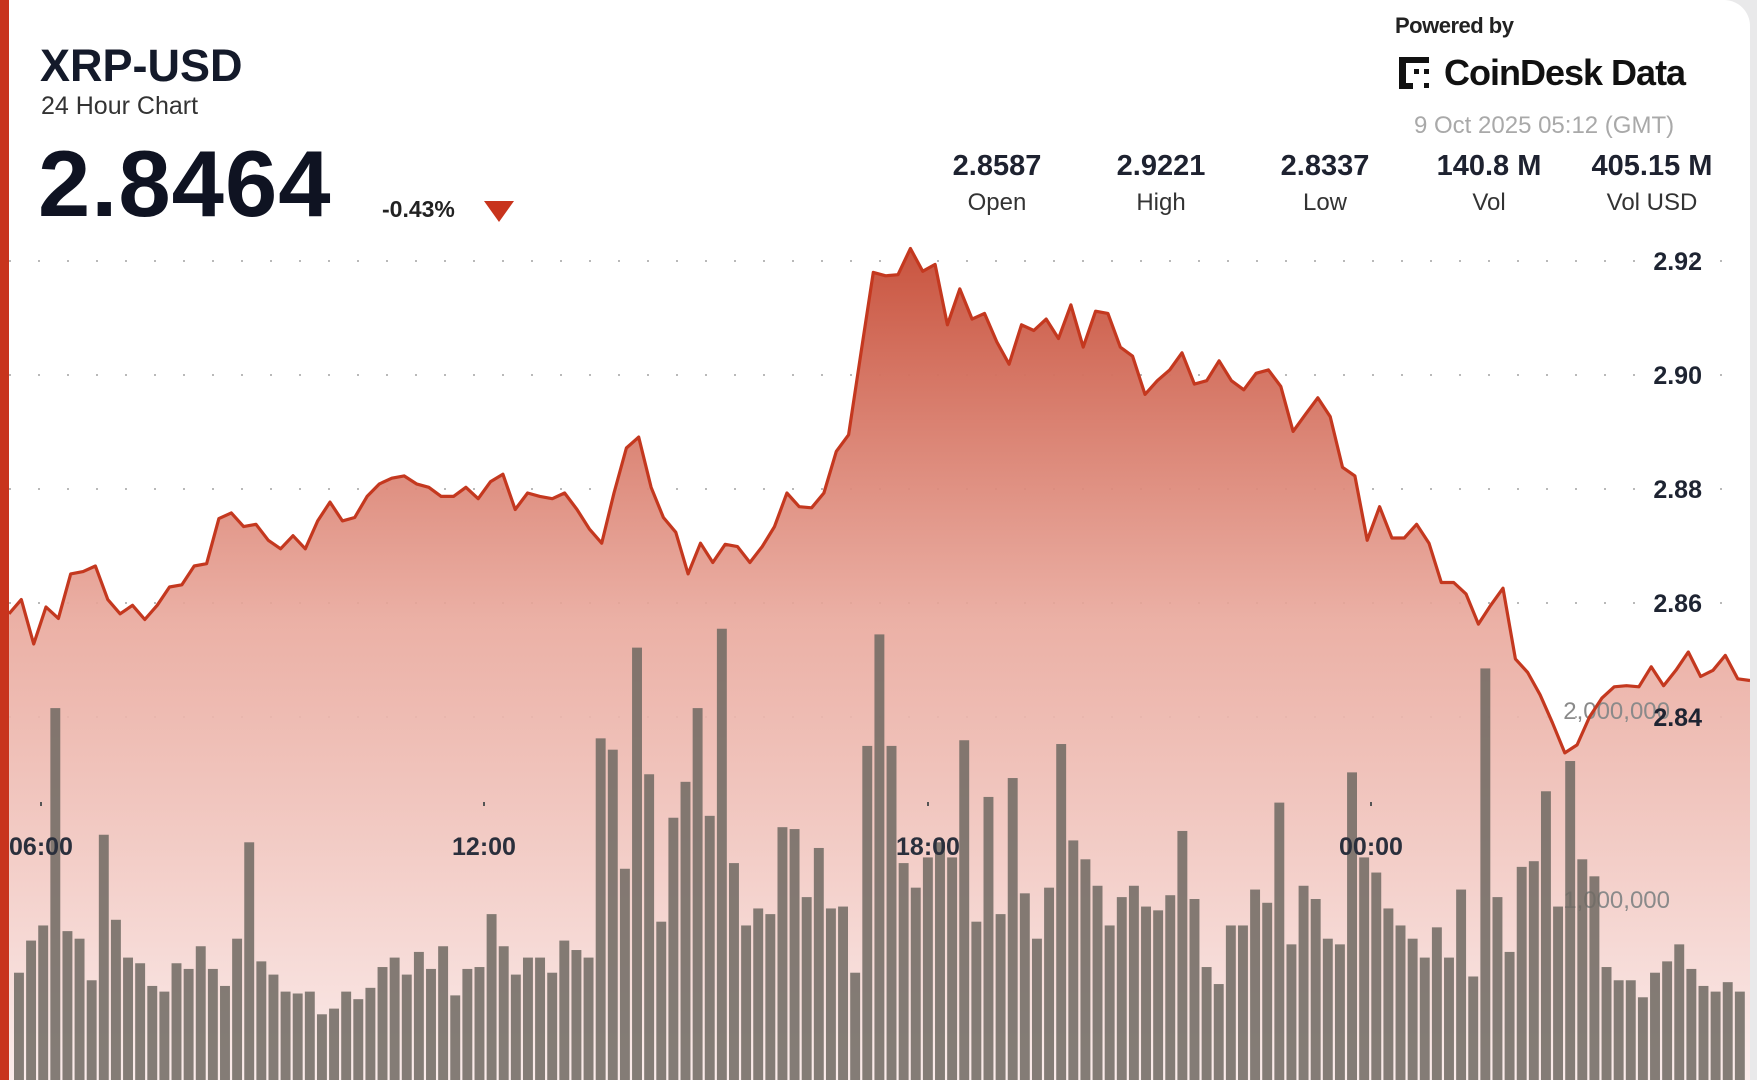 This screenshot has height=1080, width=1757. I want to click on price-axis-label: 2.90, so click(1677, 376).